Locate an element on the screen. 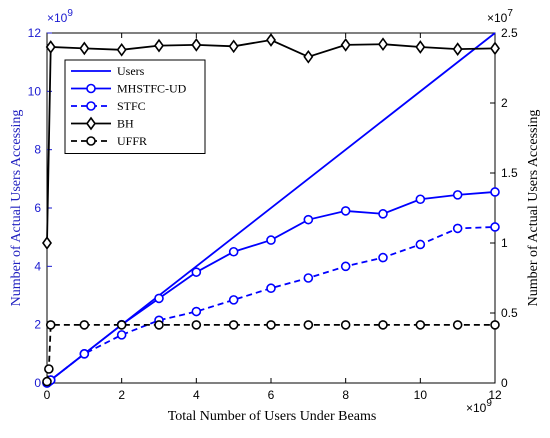 The width and height of the screenshot is (550, 438). y-right-tick-label: 2 is located at coordinates (504, 103).